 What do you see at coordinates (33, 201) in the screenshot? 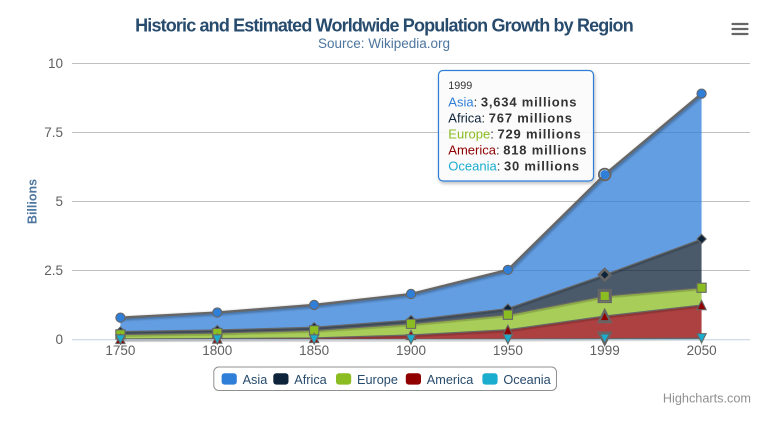
I see `svg-text: Billions` at bounding box center [33, 201].